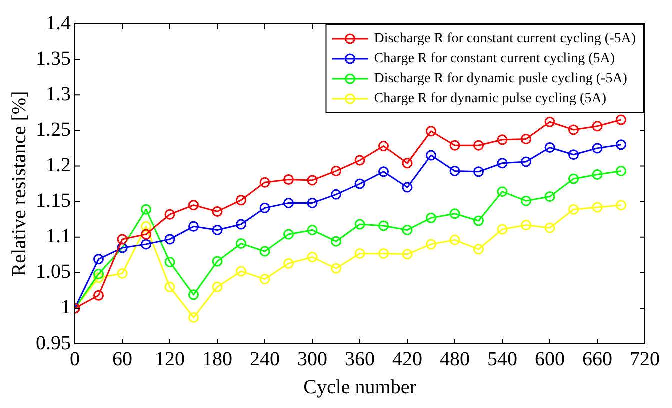  I want to click on legend-label: Discharge R for dynamic pusle cycling (-5A), so click(501, 79).